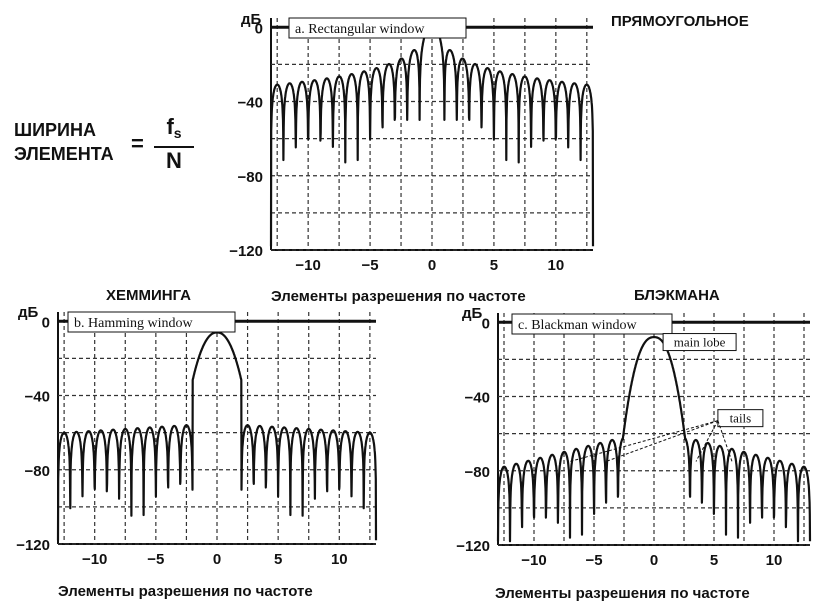 Image resolution: width=824 pixels, height=607 pixels. I want to click on heading-hamming: ХЕММИНГА, so click(149, 295).